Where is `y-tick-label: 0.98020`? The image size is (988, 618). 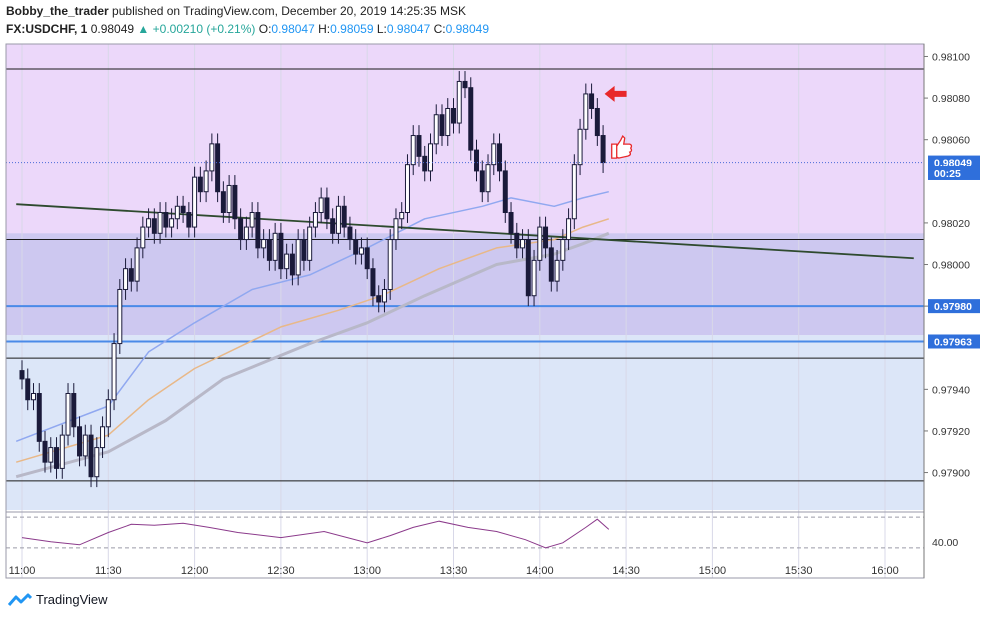
y-tick-label: 0.98020 is located at coordinates (951, 224).